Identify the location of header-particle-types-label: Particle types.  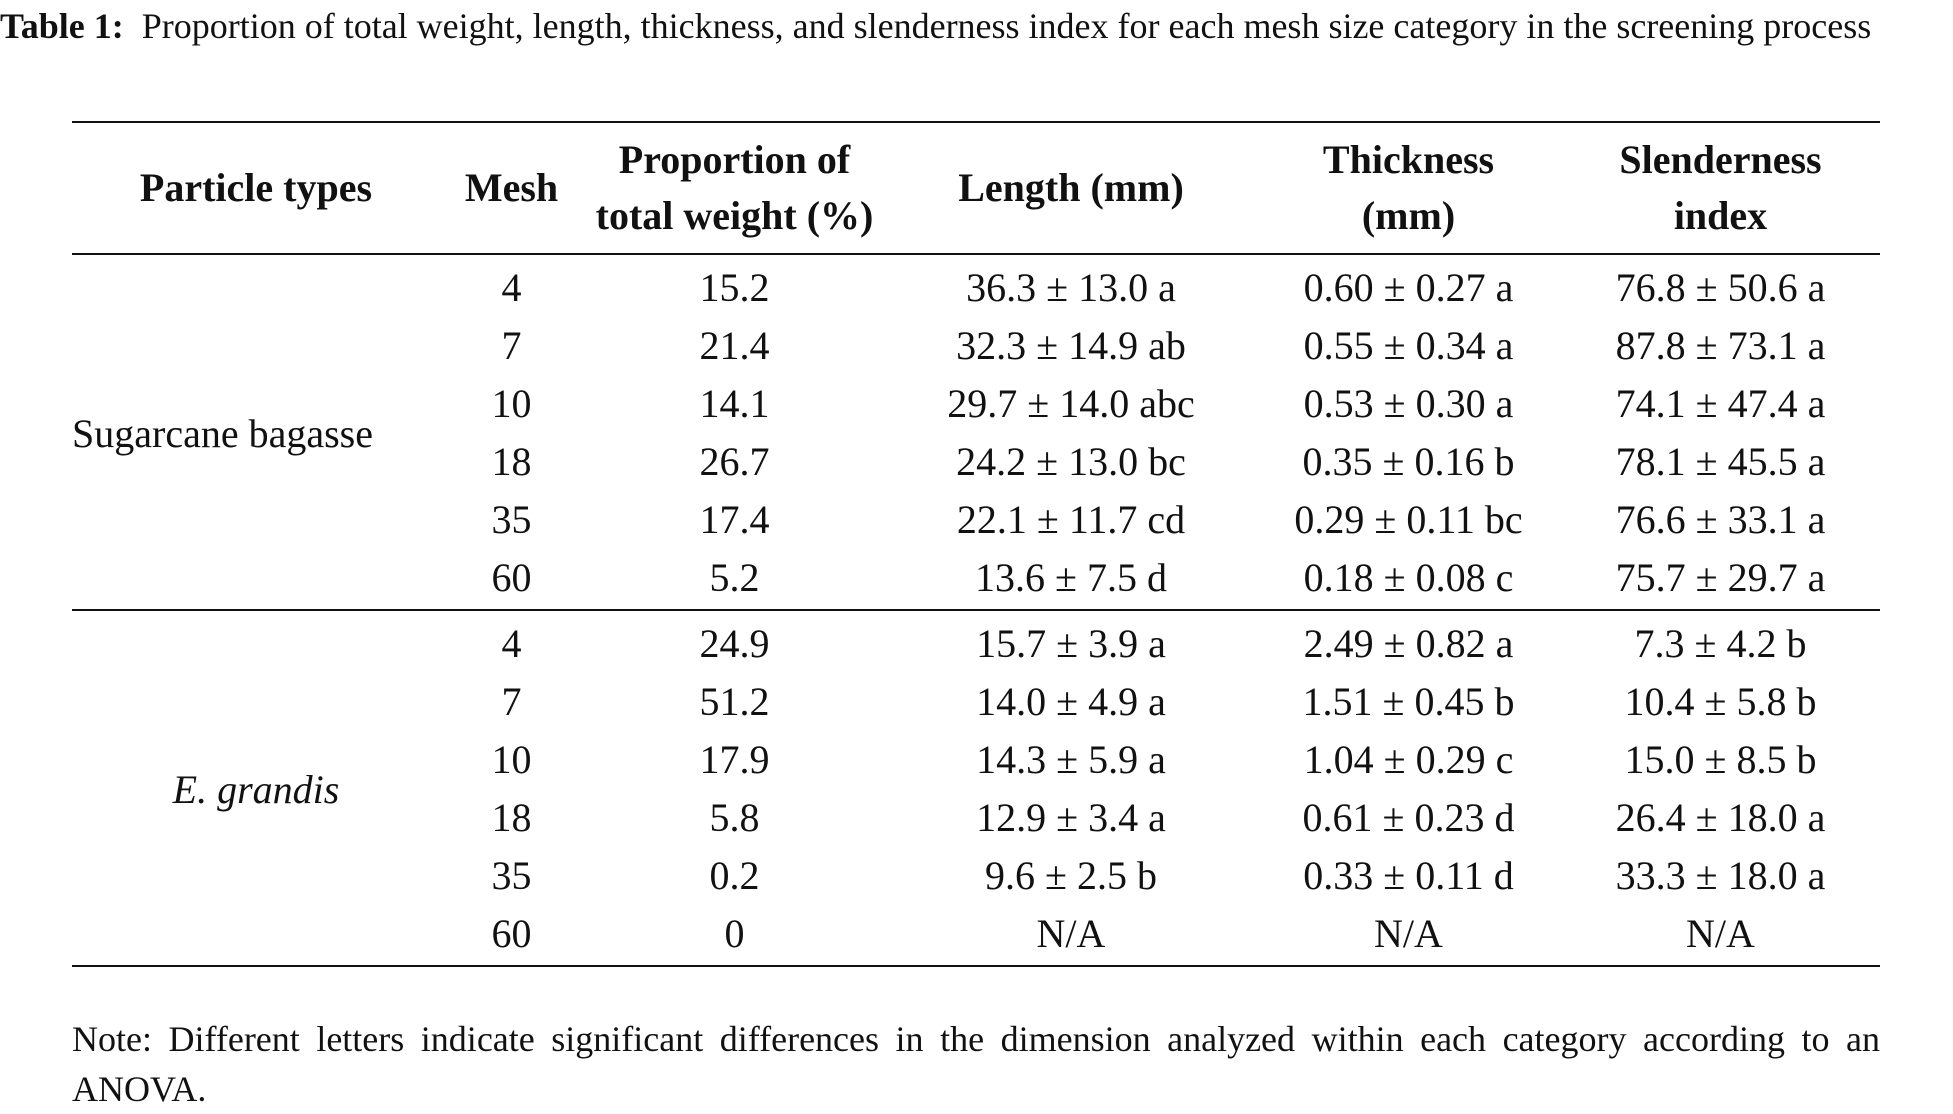
(256, 187).